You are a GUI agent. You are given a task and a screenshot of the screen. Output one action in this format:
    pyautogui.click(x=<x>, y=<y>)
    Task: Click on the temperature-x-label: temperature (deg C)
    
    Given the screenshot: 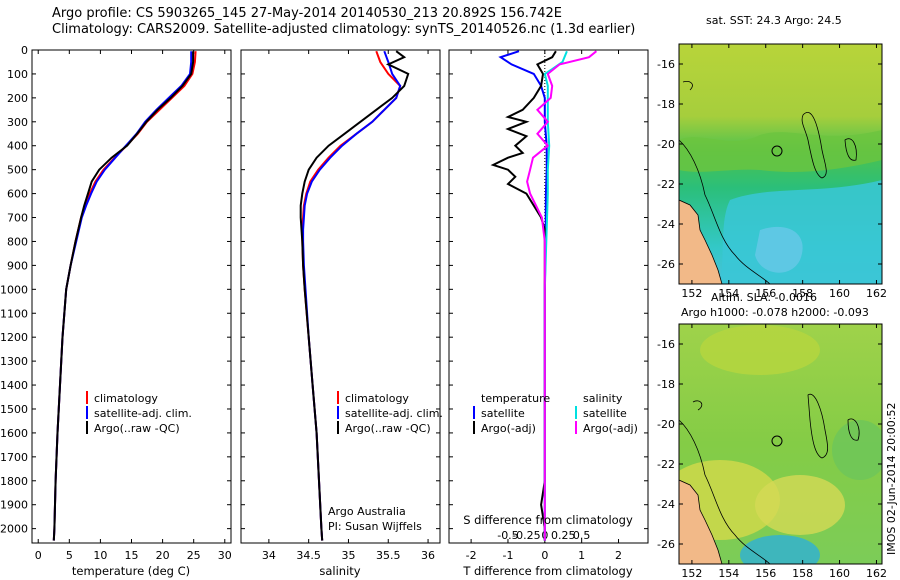 What is the action you would take?
    pyautogui.click(x=131, y=571)
    